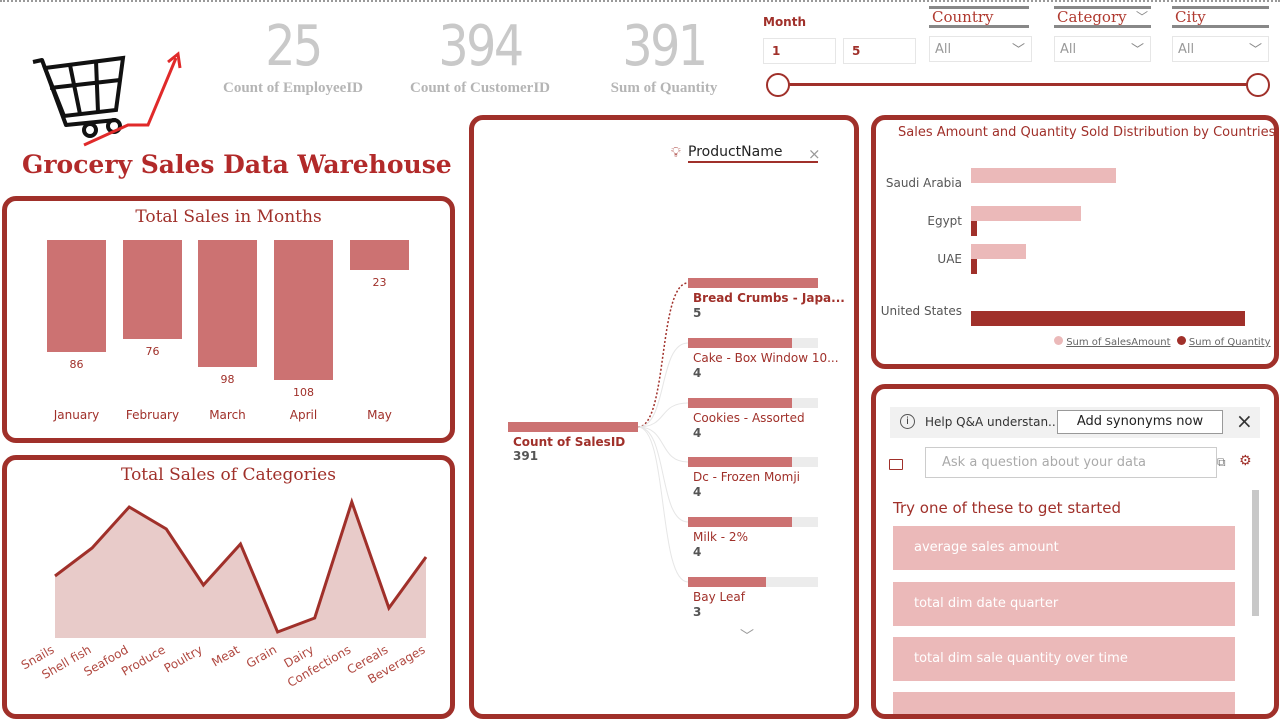  I want to click on month-slider-low-handle, so click(778, 85).